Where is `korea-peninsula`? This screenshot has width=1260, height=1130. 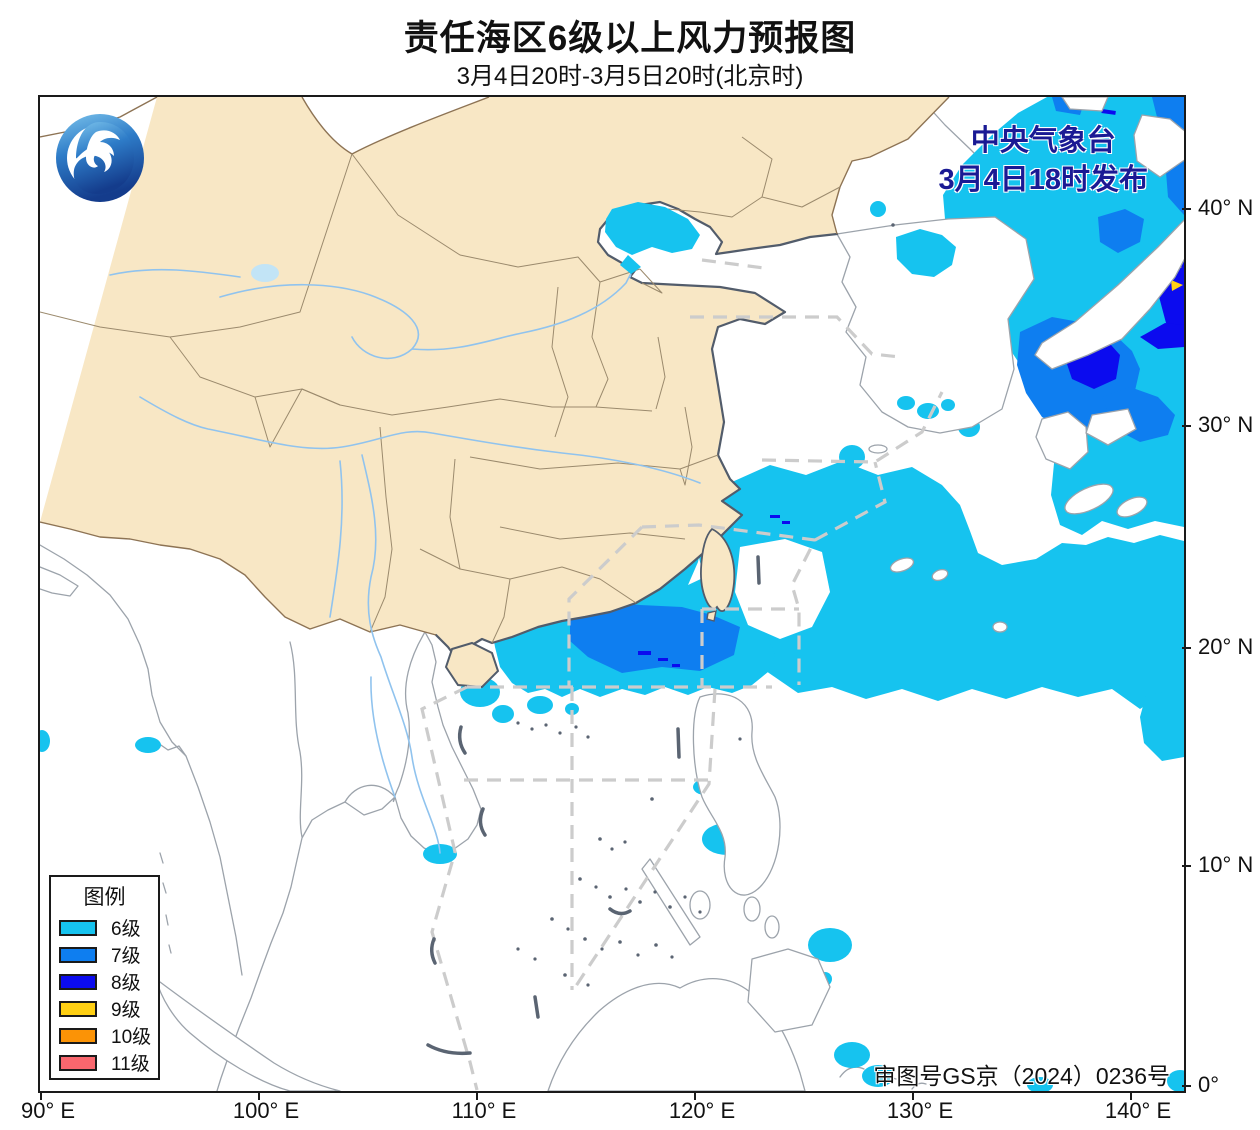
korea-peninsula is located at coordinates (935, 335).